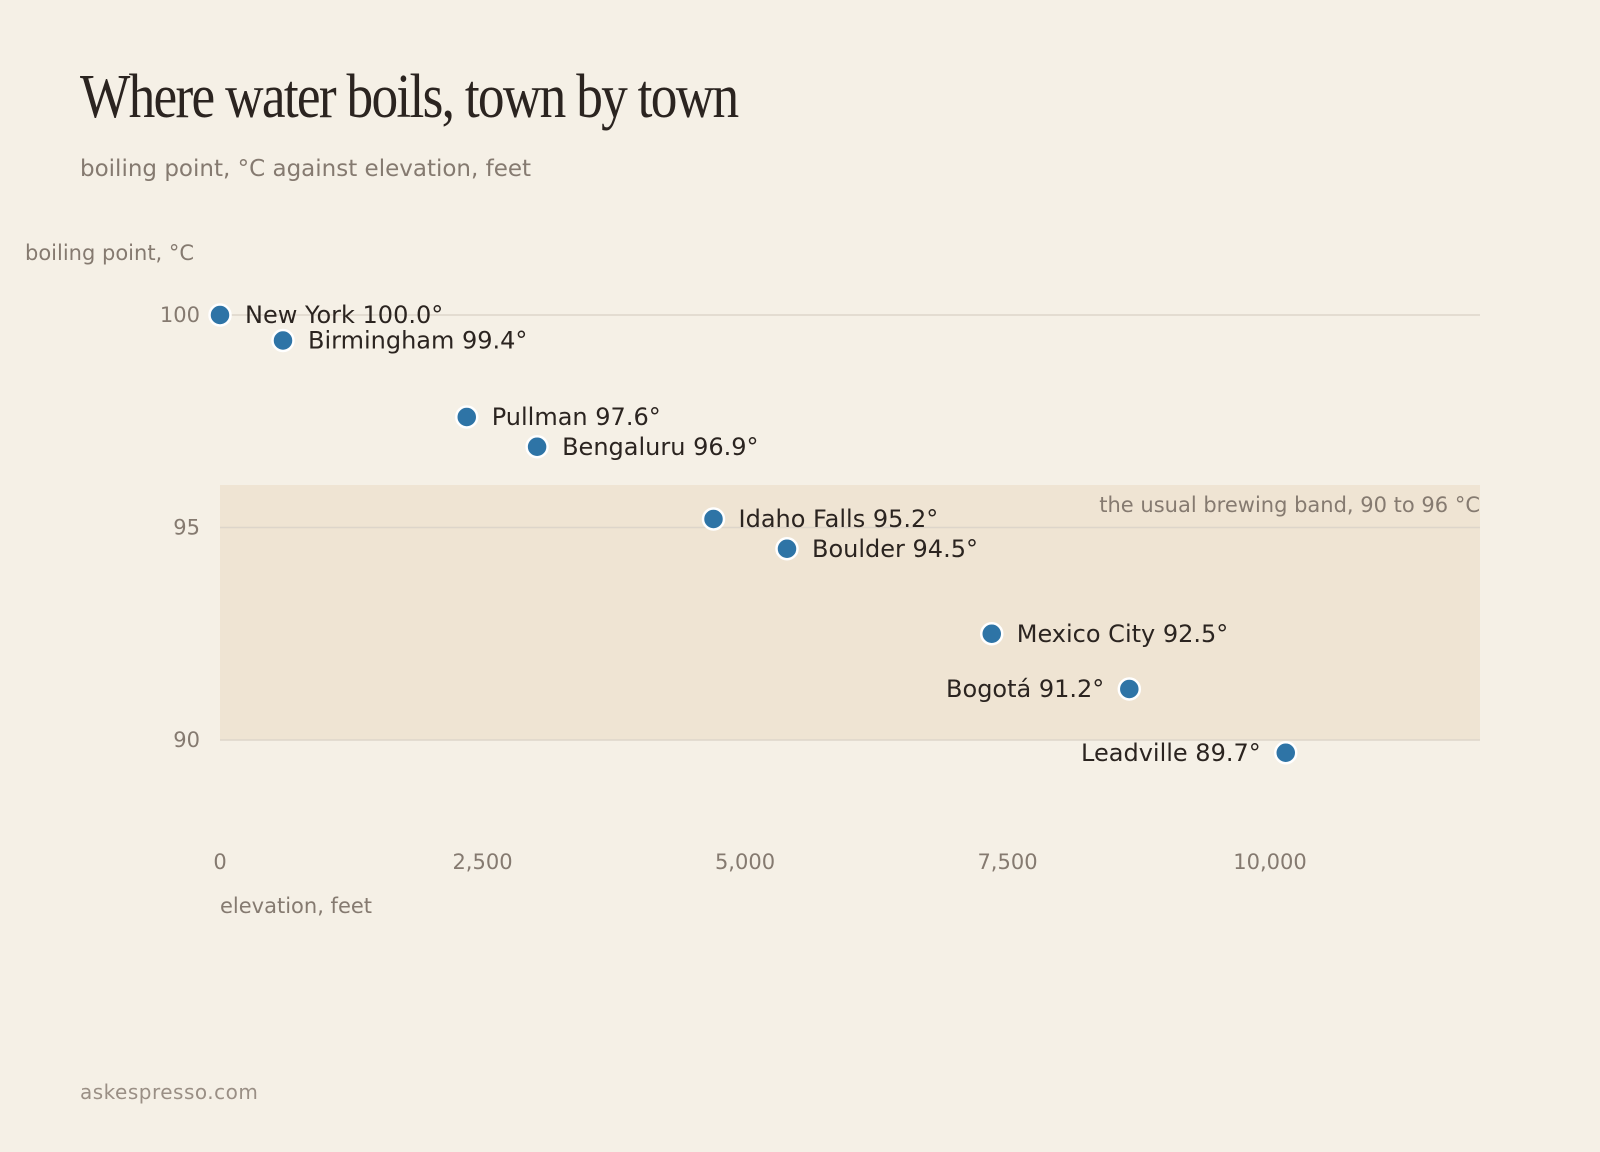 This screenshot has height=1152, width=1600. What do you see at coordinates (1289, 505) in the screenshot?
I see `brewing-band-label: the usual brewing band, 90 to 96 °C` at bounding box center [1289, 505].